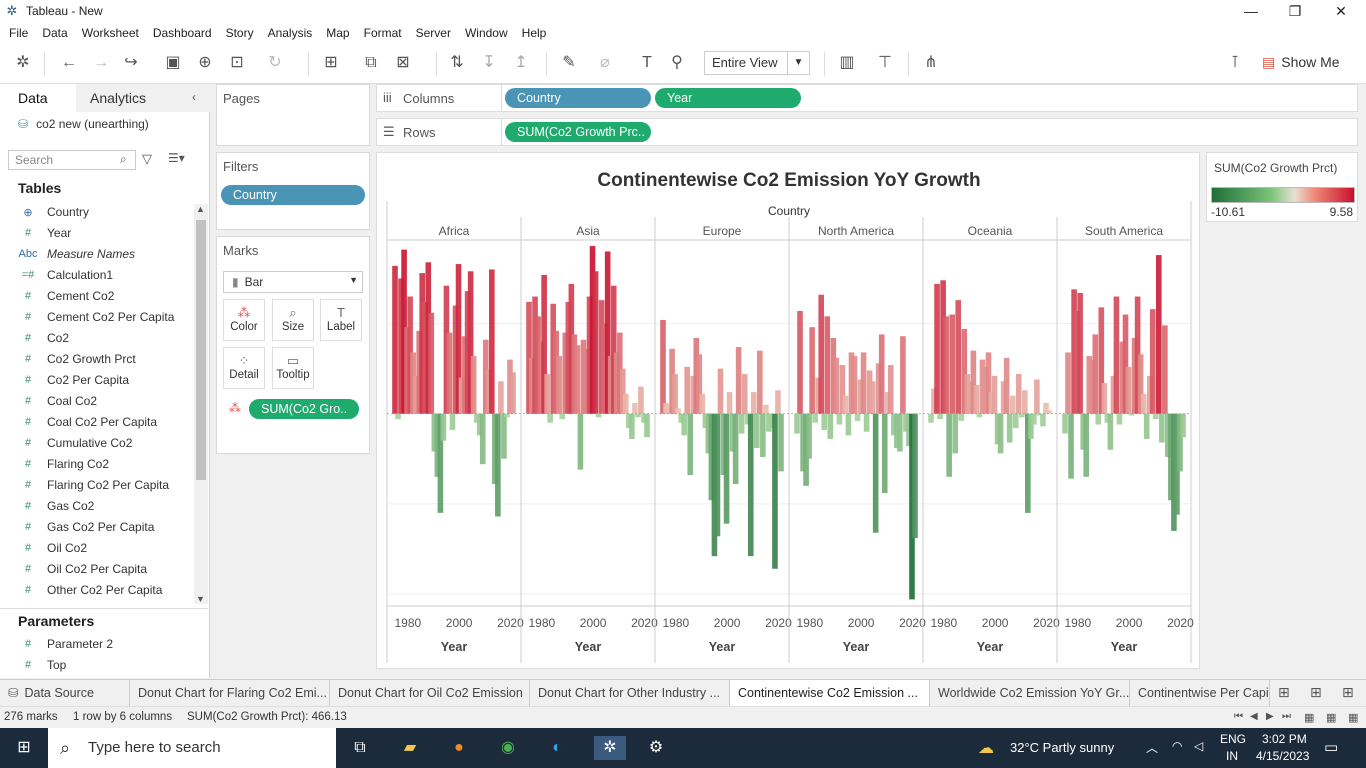  What do you see at coordinates (293, 282) in the screenshot?
I see `mark-type-dropdown: ▮ Bar ▼` at bounding box center [293, 282].